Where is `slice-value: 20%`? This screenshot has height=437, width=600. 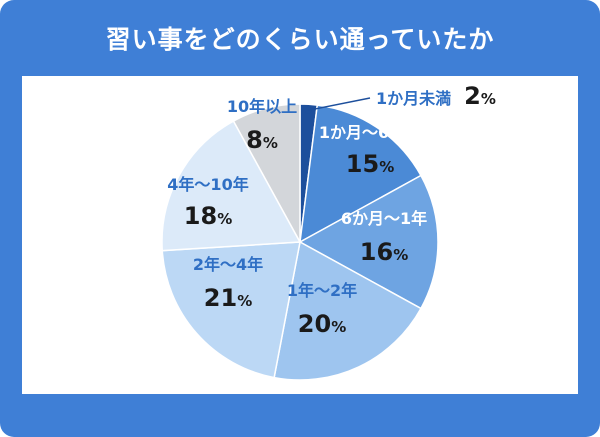 slice-value: 20% is located at coordinates (322, 324).